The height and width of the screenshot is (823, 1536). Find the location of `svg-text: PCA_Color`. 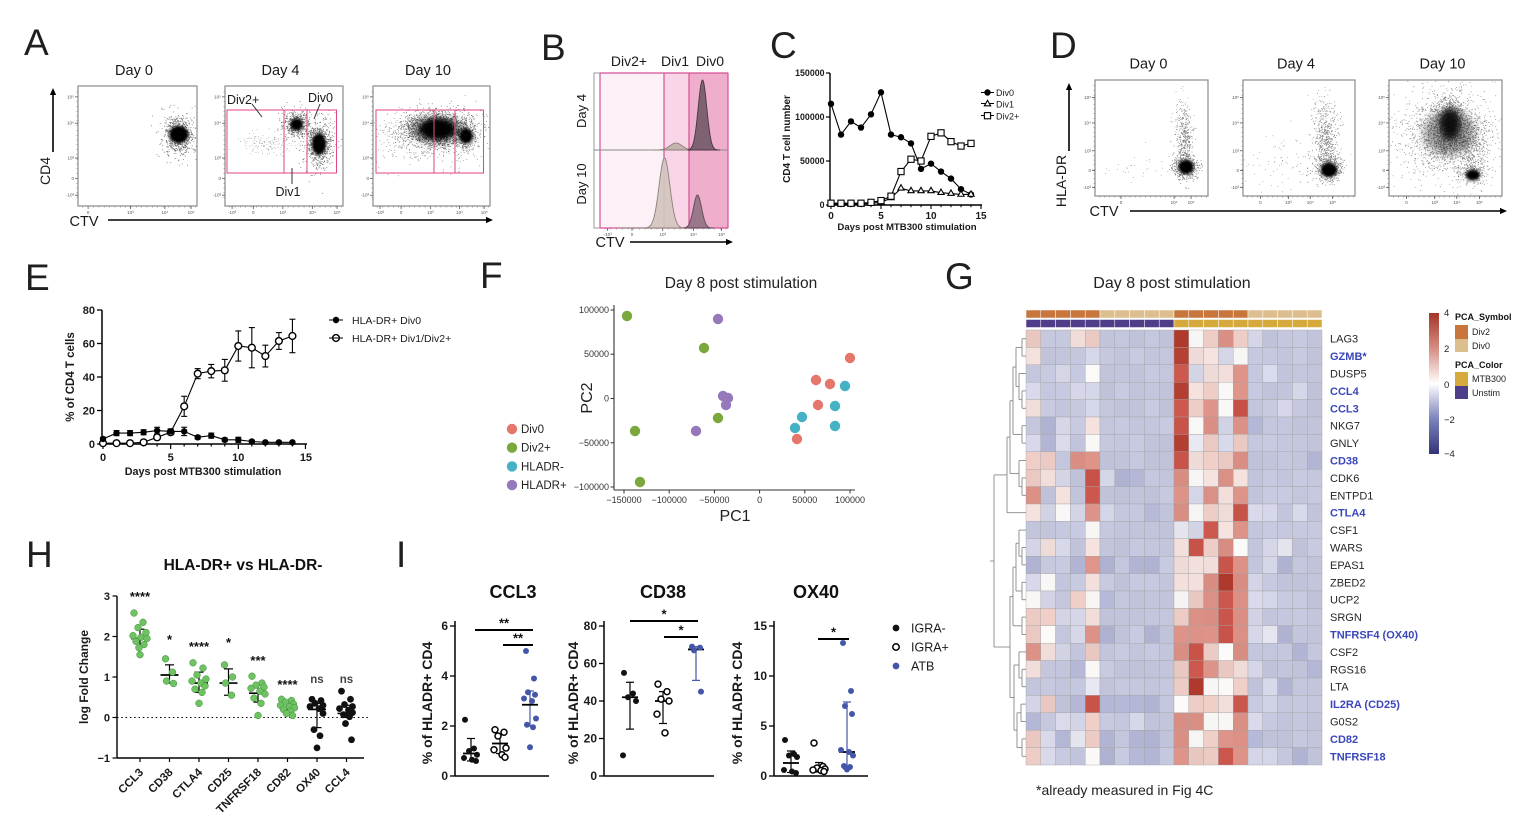

svg-text: PCA_Color is located at coordinates (1479, 365).